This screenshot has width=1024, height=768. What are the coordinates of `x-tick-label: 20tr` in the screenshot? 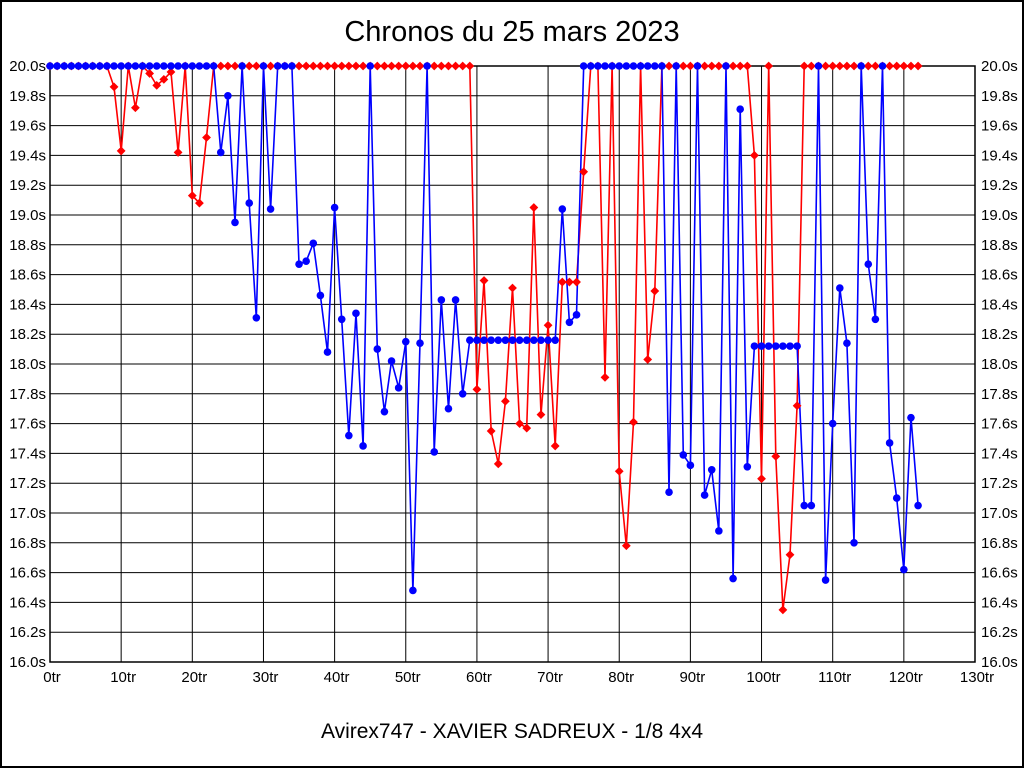 It's located at (194, 677).